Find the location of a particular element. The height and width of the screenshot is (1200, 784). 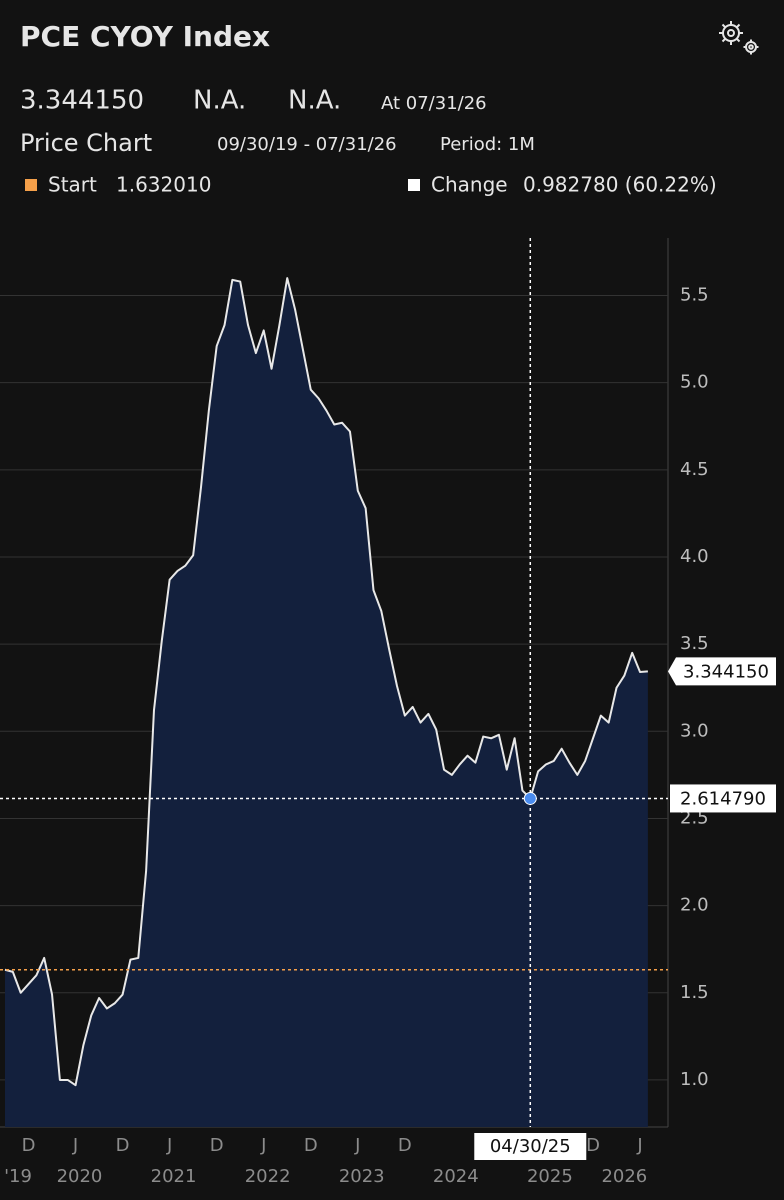

y-tick-label: 4.5 is located at coordinates (694, 469).